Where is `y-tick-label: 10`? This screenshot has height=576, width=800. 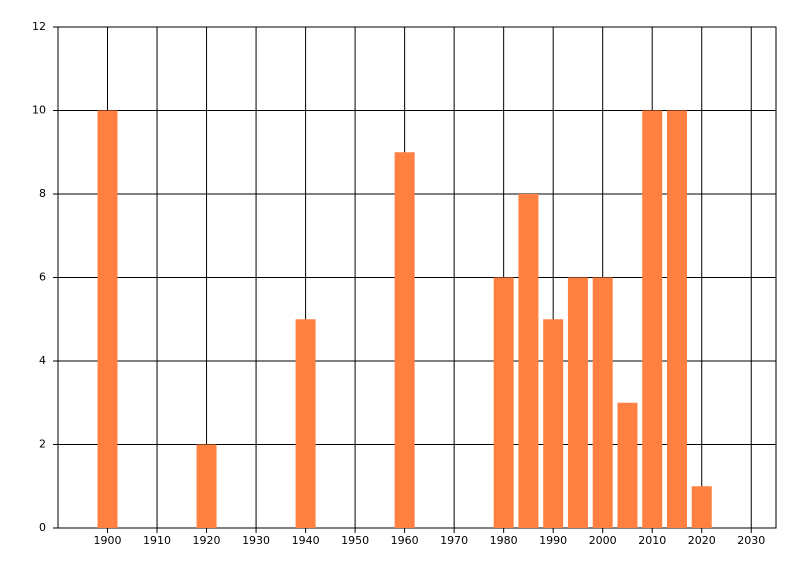 y-tick-label: 10 is located at coordinates (39, 110).